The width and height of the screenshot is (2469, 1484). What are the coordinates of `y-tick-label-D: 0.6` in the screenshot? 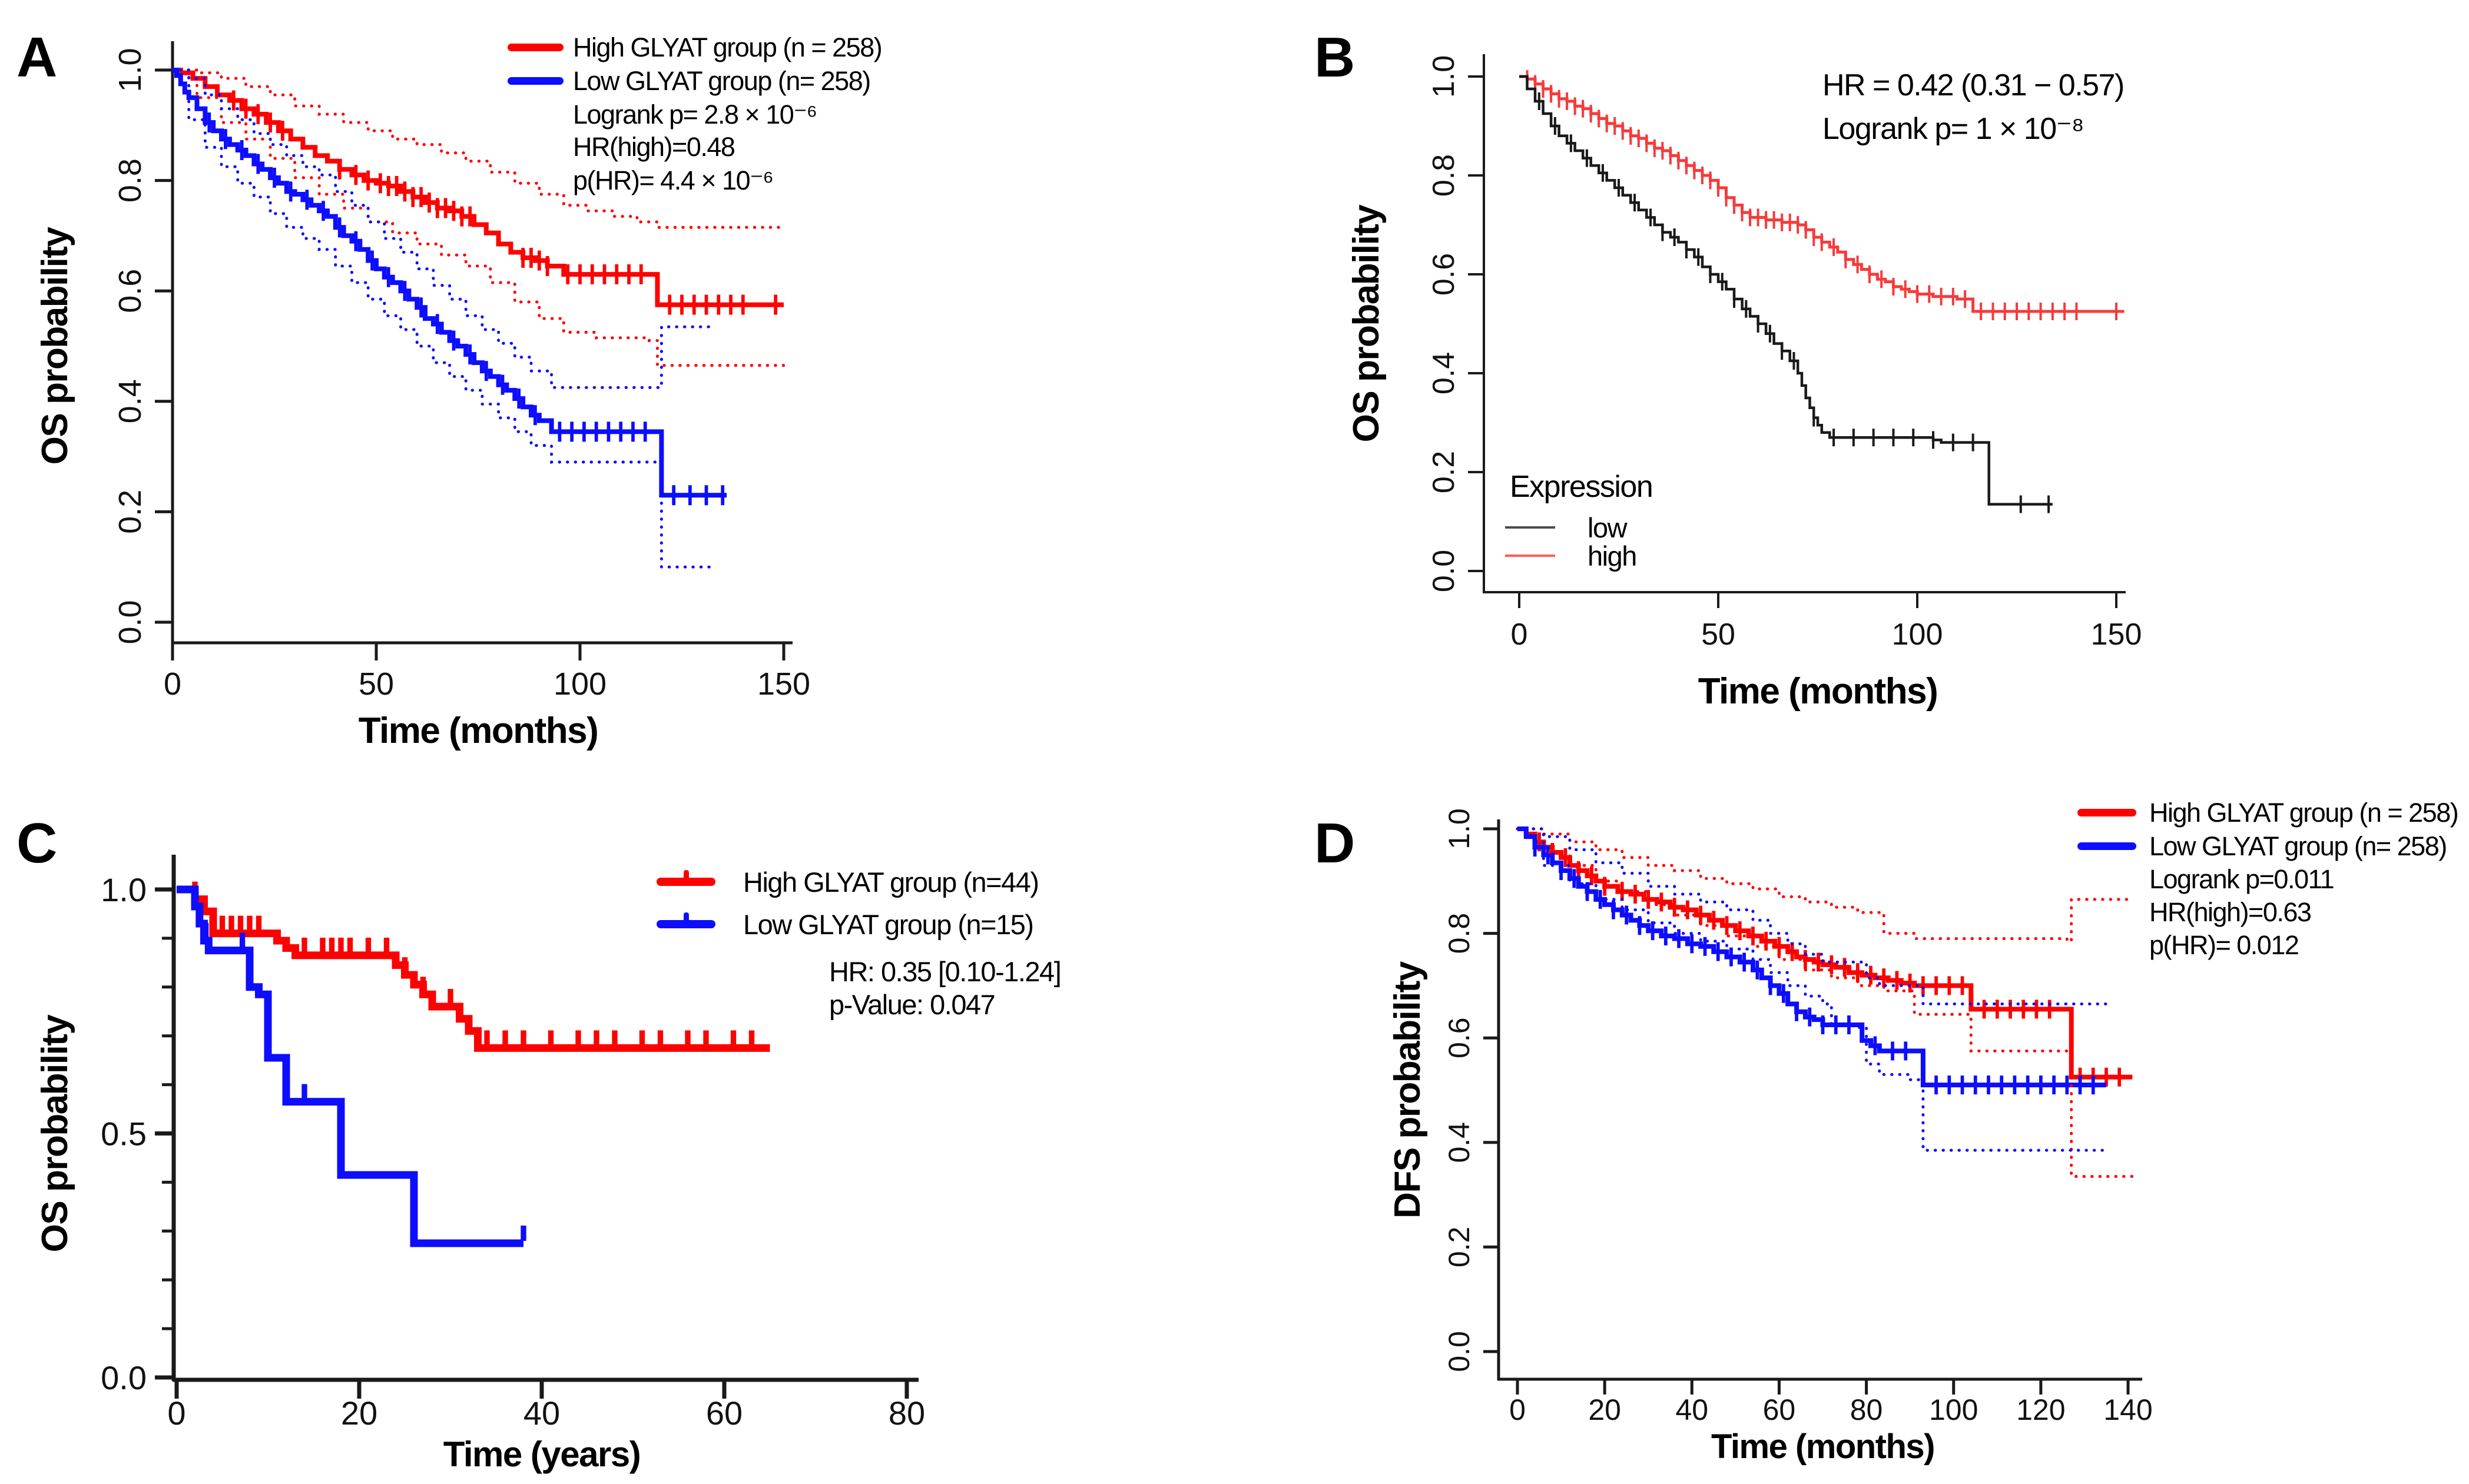 It's located at (1459, 1037).